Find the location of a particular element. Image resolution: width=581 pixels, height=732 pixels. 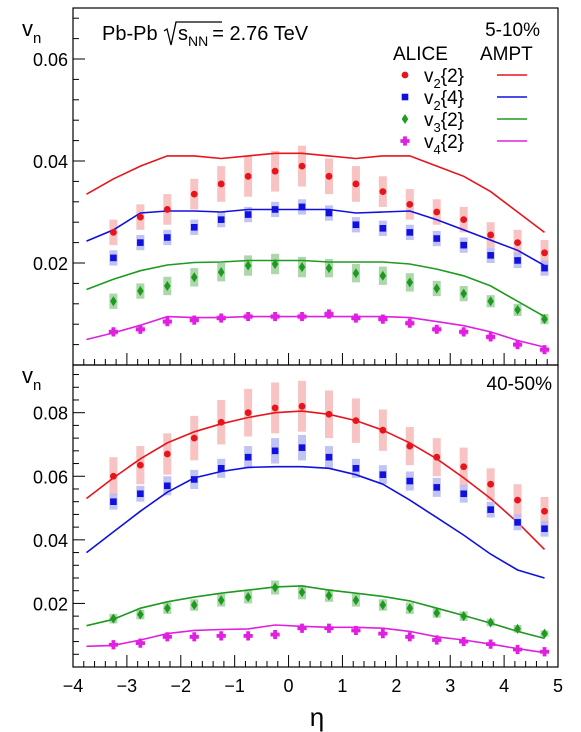

system-text: Pb-Pb is located at coordinates (130, 34).